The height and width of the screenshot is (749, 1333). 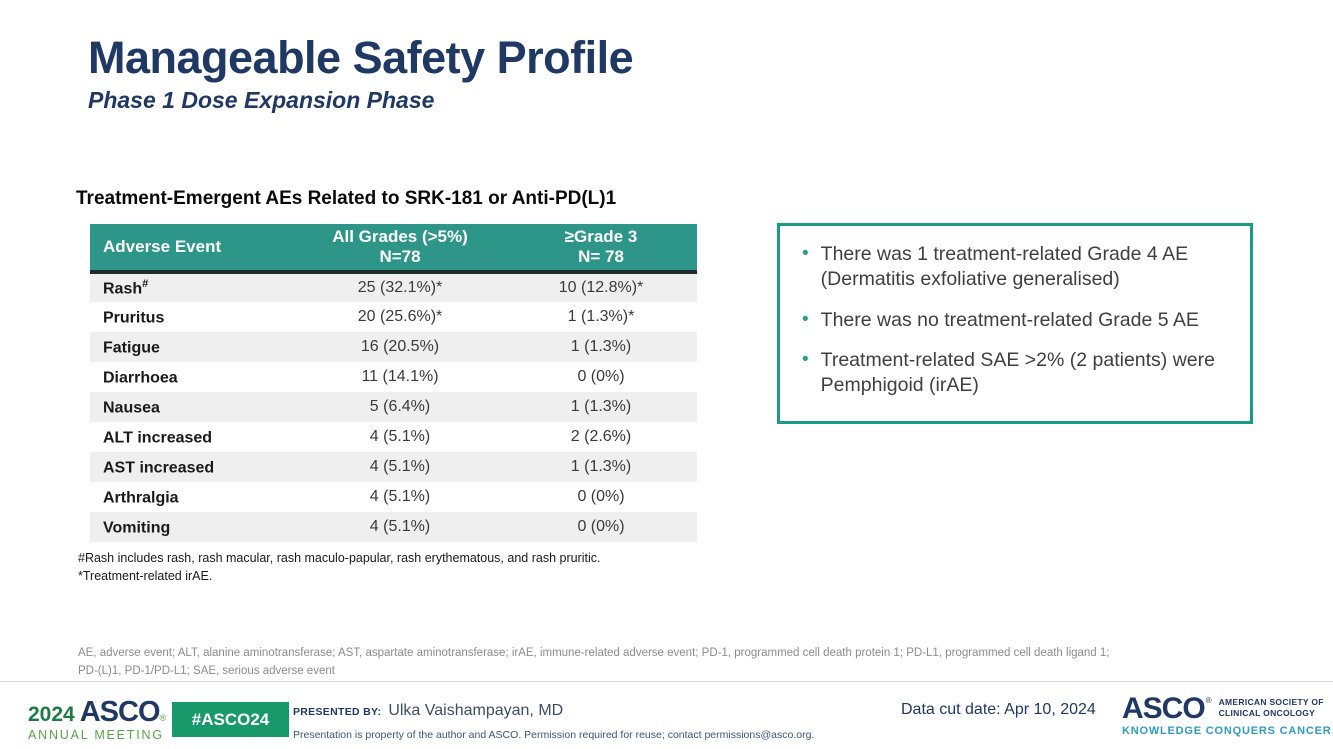 I want to click on page-title: Manageable Safety Profile, so click(x=361, y=57).